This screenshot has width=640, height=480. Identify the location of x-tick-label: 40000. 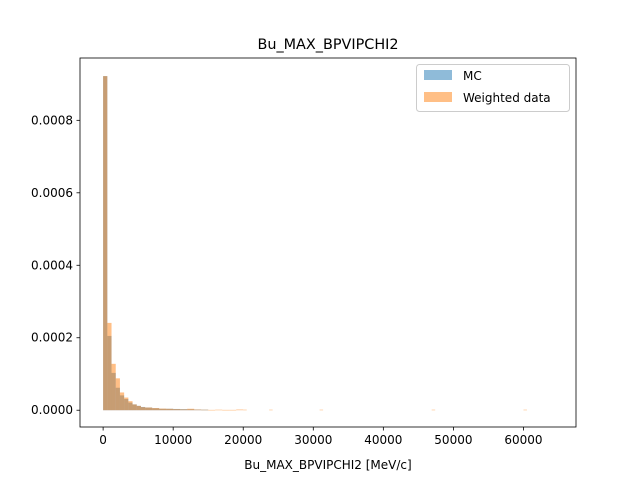
(383, 440).